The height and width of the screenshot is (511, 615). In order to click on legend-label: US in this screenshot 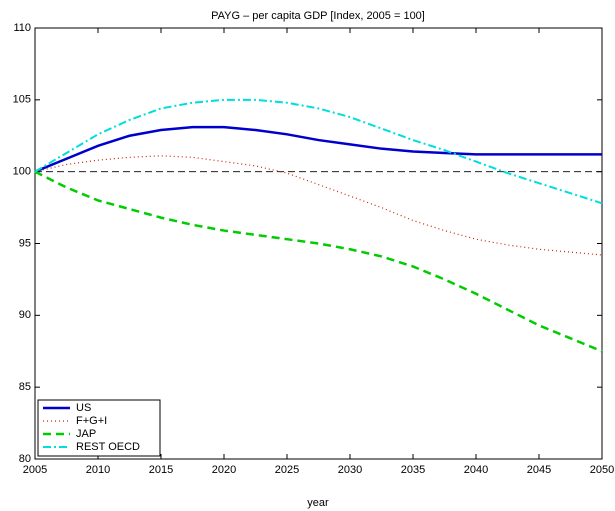, I will do `click(83, 408)`.